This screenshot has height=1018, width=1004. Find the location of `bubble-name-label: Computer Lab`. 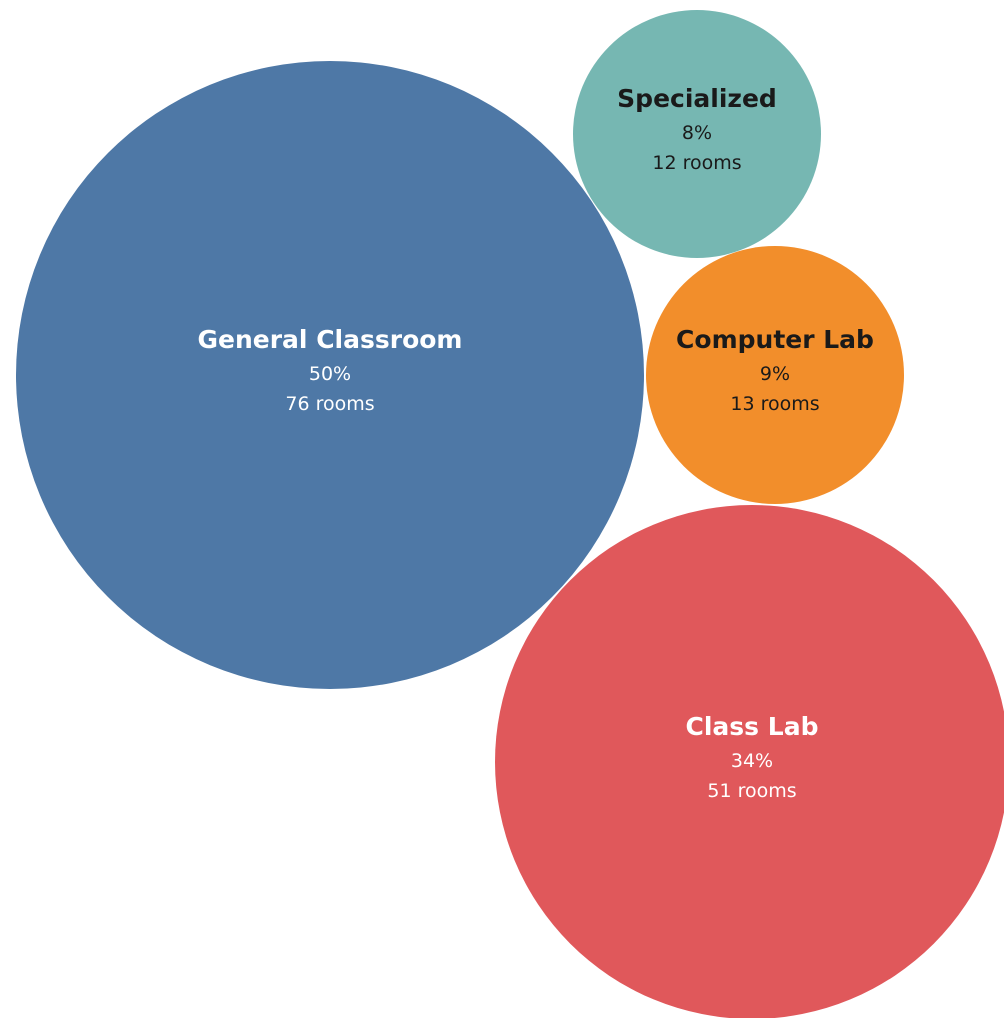

bubble-name-label: Computer Lab is located at coordinates (775, 339).